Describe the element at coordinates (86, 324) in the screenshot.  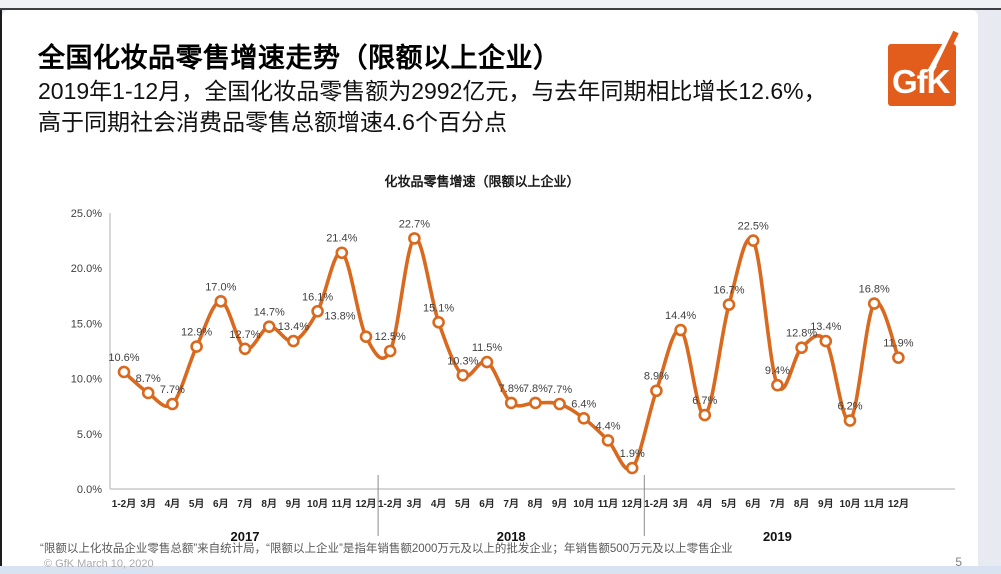
I see `y-tick-label: 15.0%` at that location.